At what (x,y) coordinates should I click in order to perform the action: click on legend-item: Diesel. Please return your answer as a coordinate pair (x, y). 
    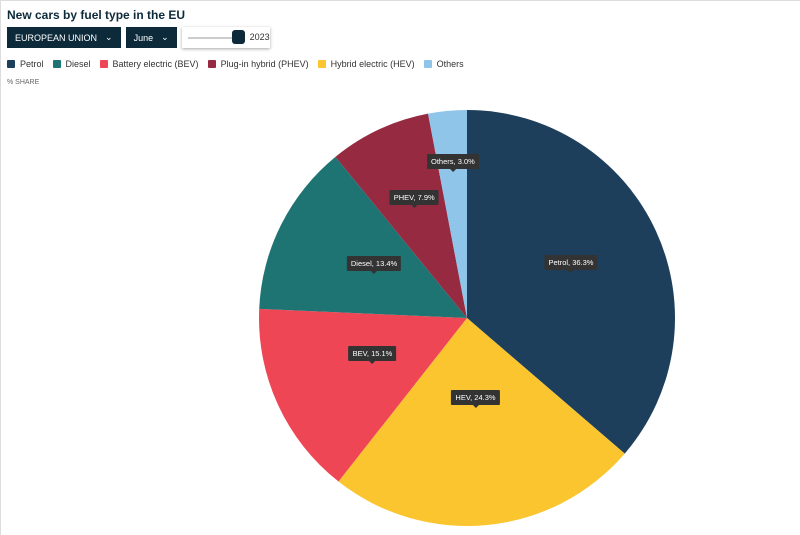
    Looking at the image, I should click on (71, 64).